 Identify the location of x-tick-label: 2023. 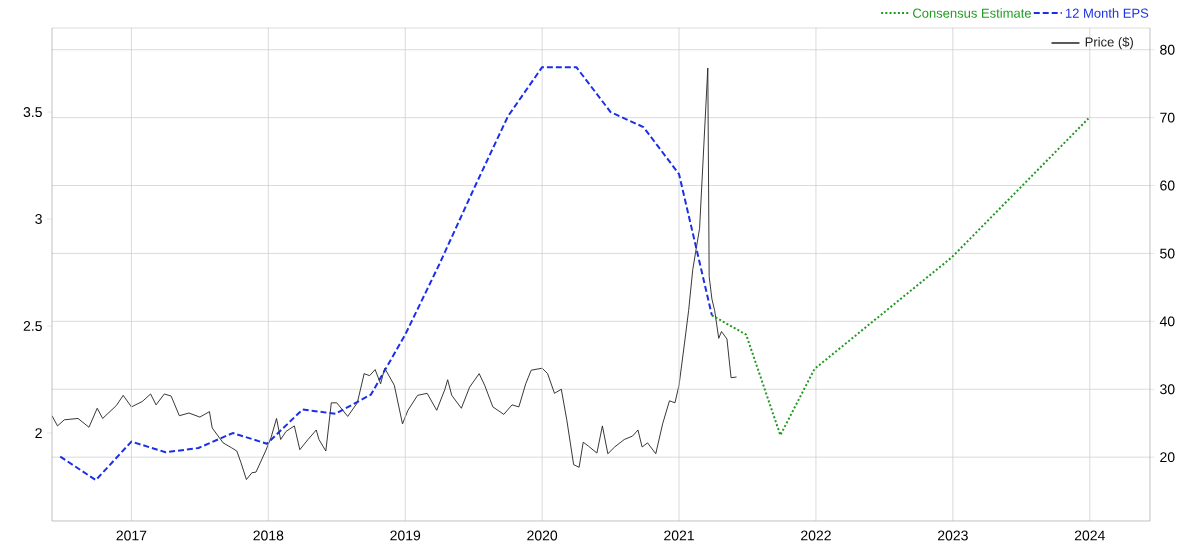
(952, 535).